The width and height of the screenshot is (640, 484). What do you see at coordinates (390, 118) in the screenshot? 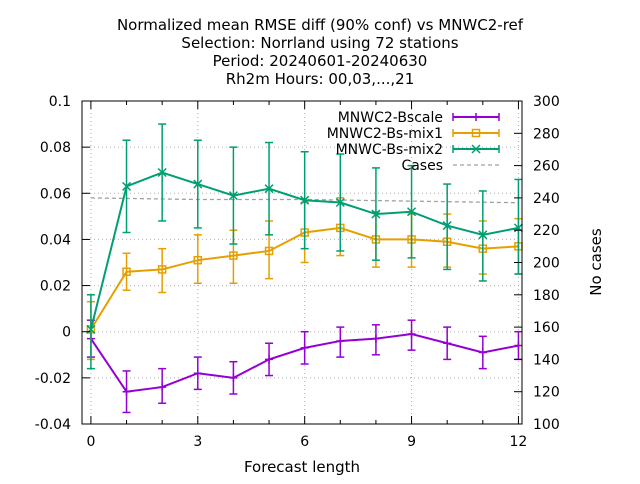
I see `legend-label: MNWC2-Bscale` at bounding box center [390, 118].